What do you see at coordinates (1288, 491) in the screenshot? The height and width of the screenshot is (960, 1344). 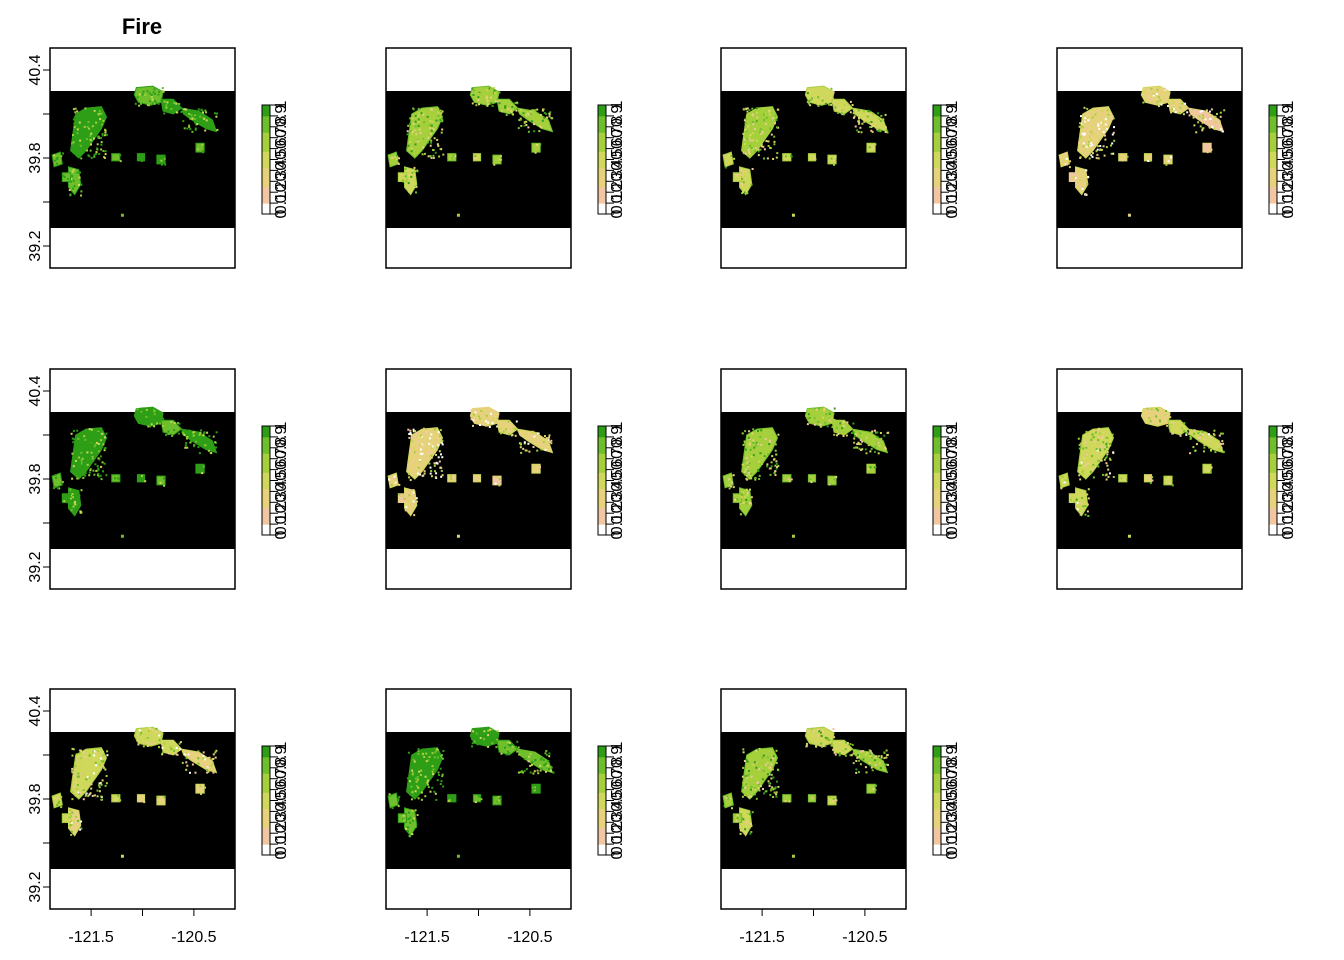 I see `legend-tick-label: 0.4` at bounding box center [1288, 491].